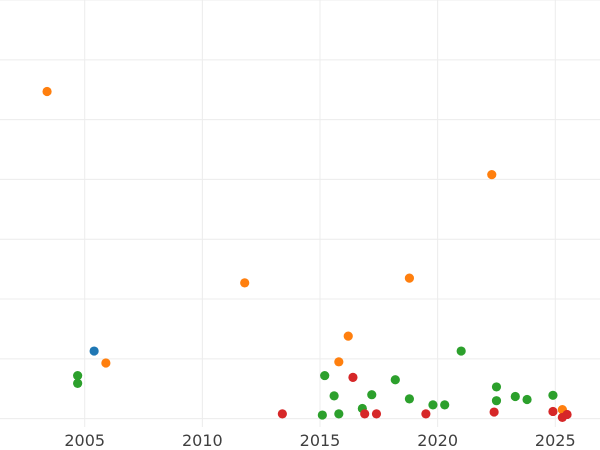 This screenshot has width=600, height=450. Describe the element at coordinates (437, 440) in the screenshot. I see `x-tick-label-2020: 2020` at that location.